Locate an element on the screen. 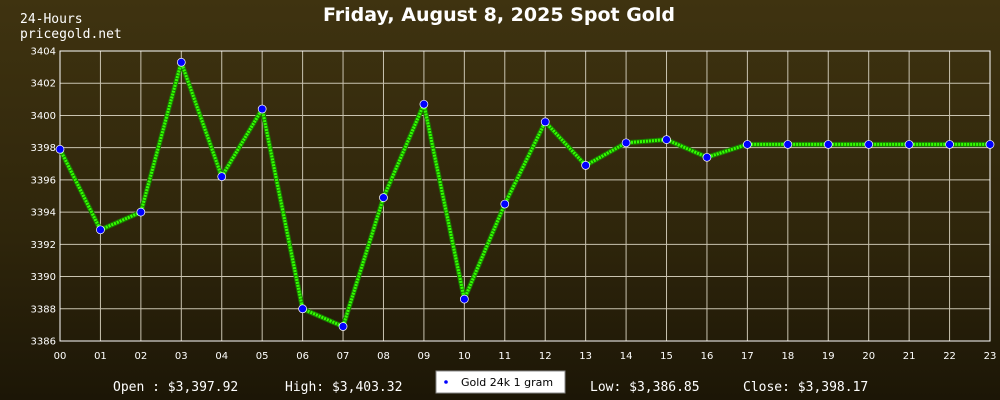 The image size is (1000, 400). y-tick-label: 3398 is located at coordinates (43, 148).